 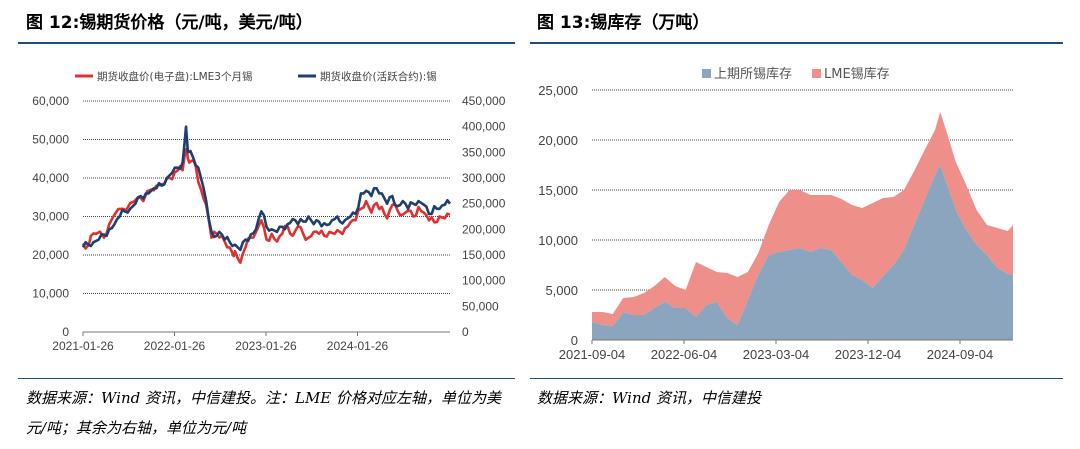 I want to click on right-source-note: 数据来源：Wind 资讯，中信建投, so click(x=649, y=398).